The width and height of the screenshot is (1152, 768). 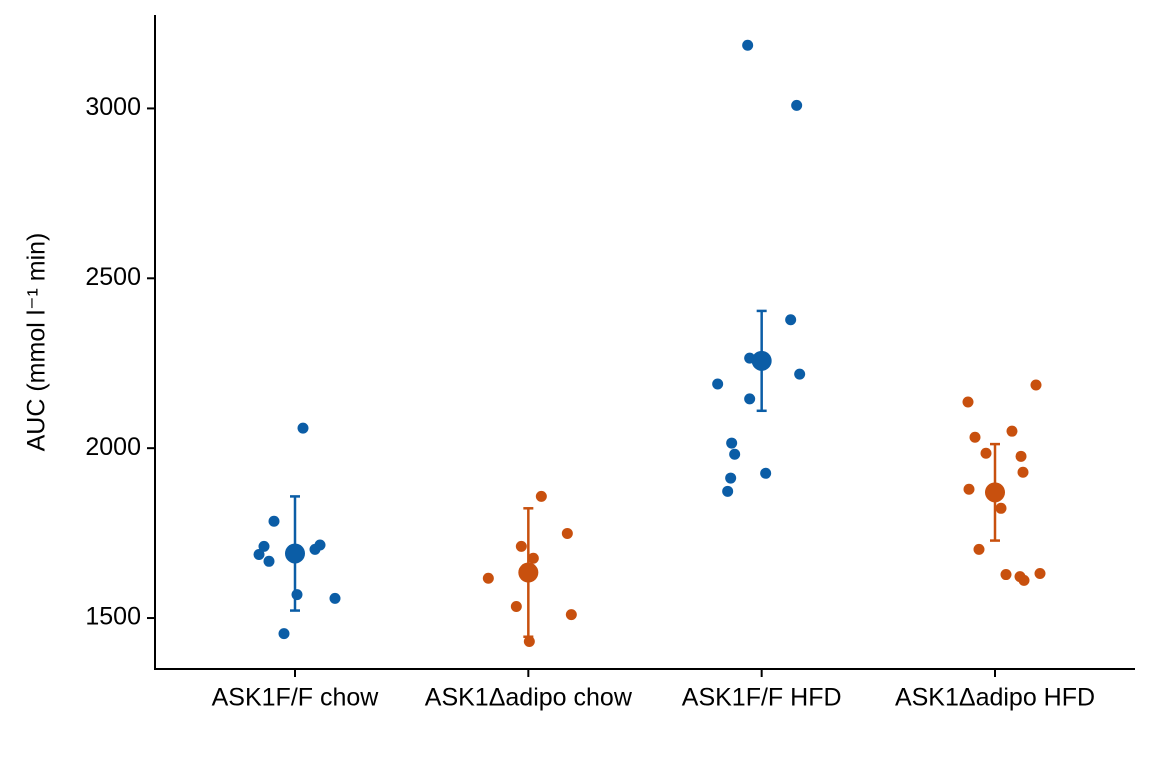 What do you see at coordinates (529, 698) in the screenshot?
I see `x-tick-label: ASK1Δadipo chow` at bounding box center [529, 698].